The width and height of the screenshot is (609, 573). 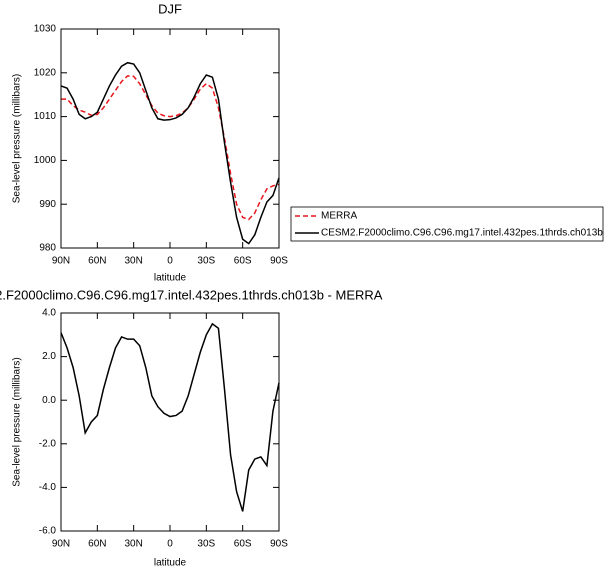 What do you see at coordinates (47, 248) in the screenshot?
I see `y-tick-label: 980` at bounding box center [47, 248].